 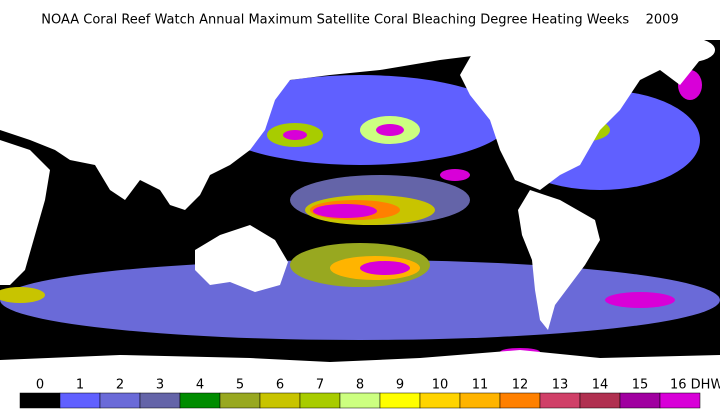 I want to click on north-america, so click(x=580, y=115).